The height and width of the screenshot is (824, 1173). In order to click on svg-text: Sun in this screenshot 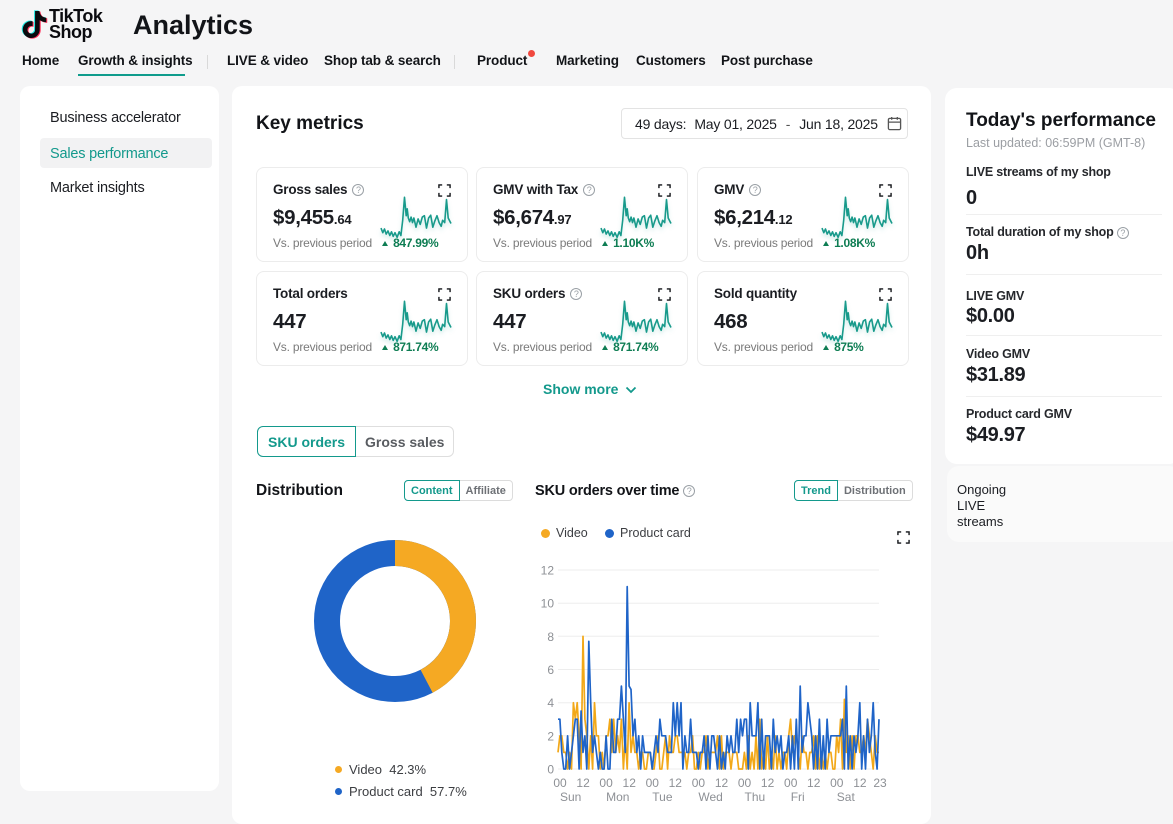, I will do `click(570, 797)`.